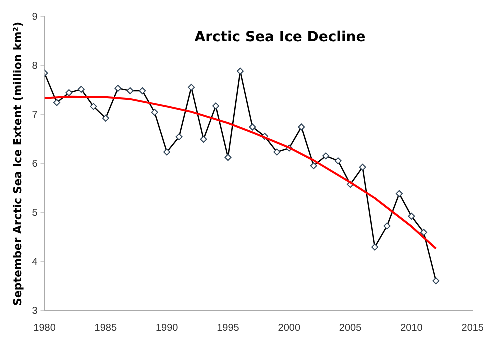  Describe the element at coordinates (350, 328) in the screenshot. I see `x-tick-label: 2005` at that location.